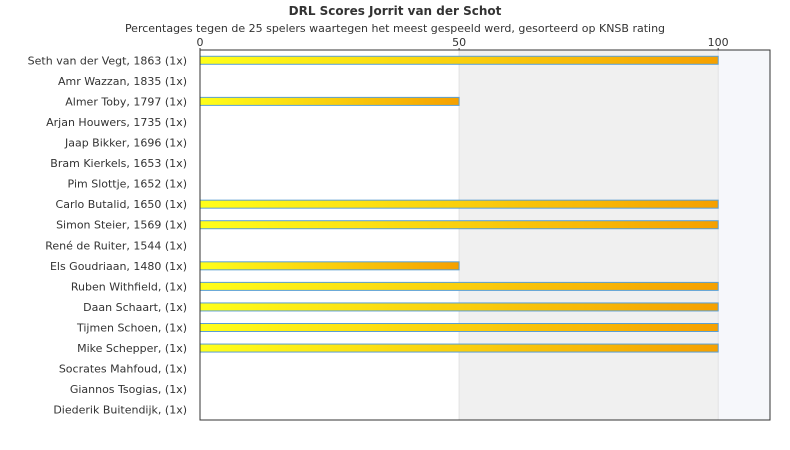 The image size is (790, 450). Describe the element at coordinates (128, 389) in the screenshot. I see `category-label: Giannos Tsogias, (1x)` at that location.